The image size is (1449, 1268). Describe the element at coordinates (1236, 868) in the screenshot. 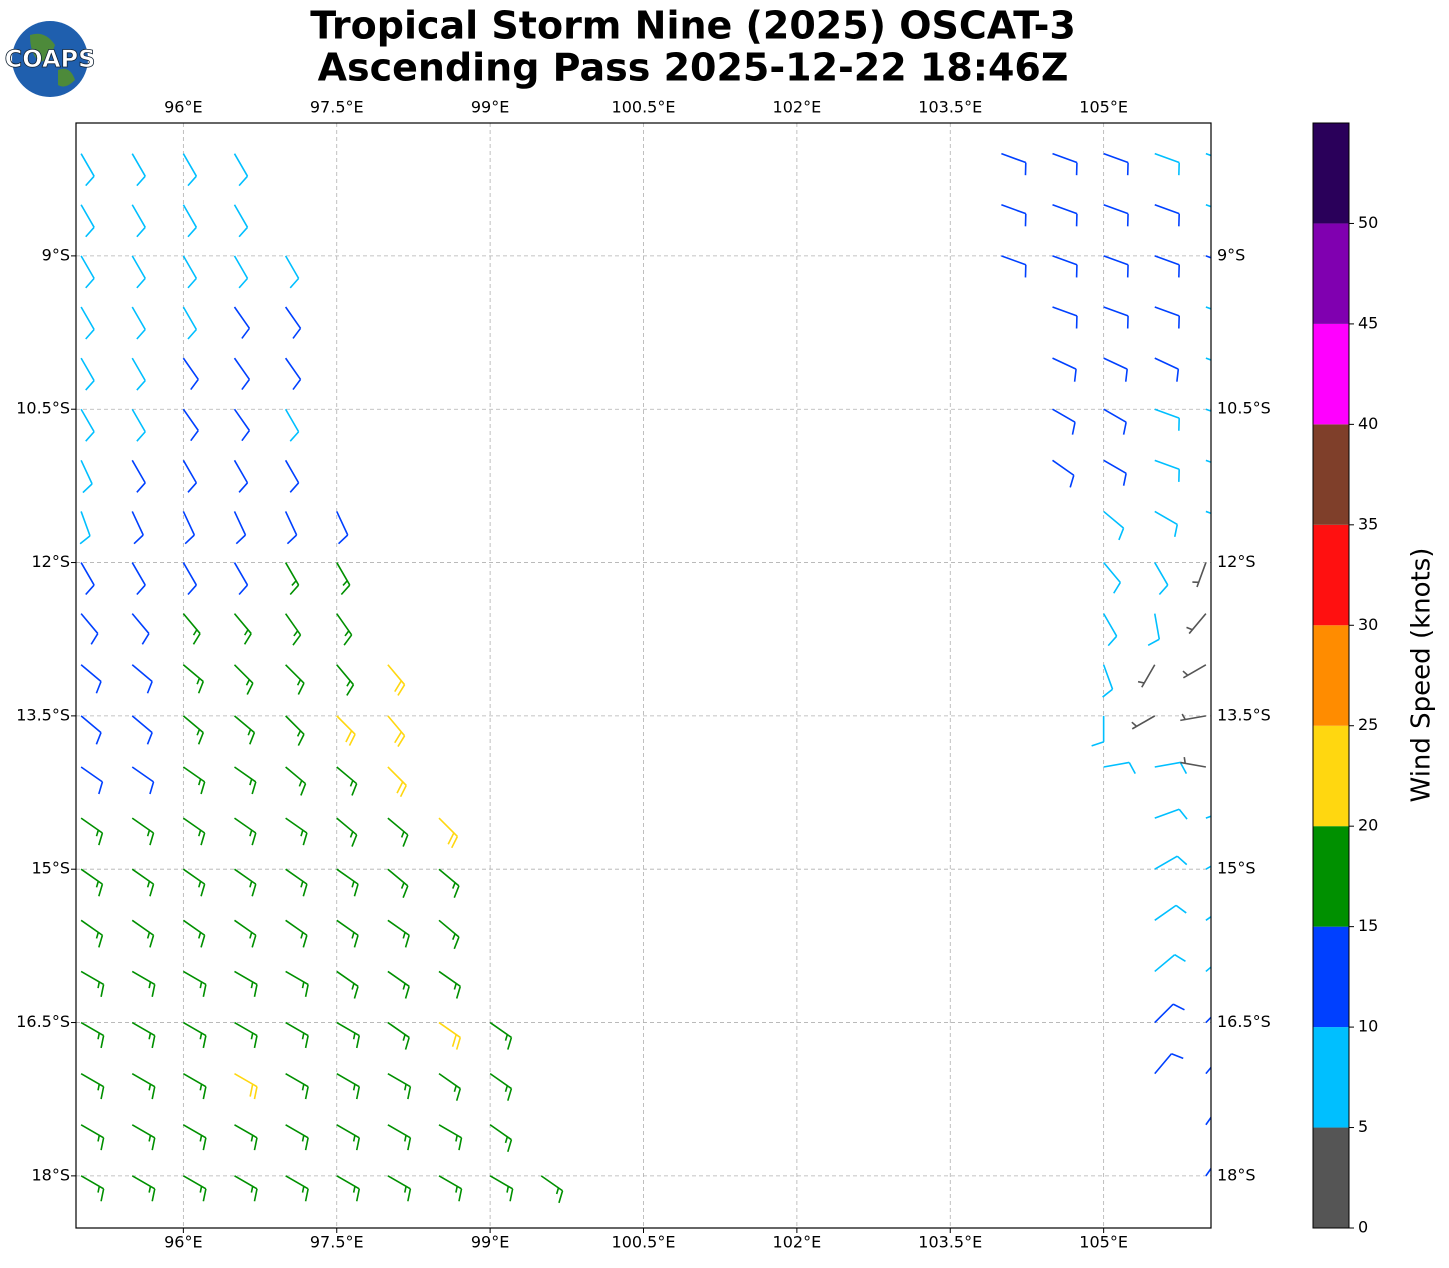

I see `y-tick-label: 15°S` at that location.